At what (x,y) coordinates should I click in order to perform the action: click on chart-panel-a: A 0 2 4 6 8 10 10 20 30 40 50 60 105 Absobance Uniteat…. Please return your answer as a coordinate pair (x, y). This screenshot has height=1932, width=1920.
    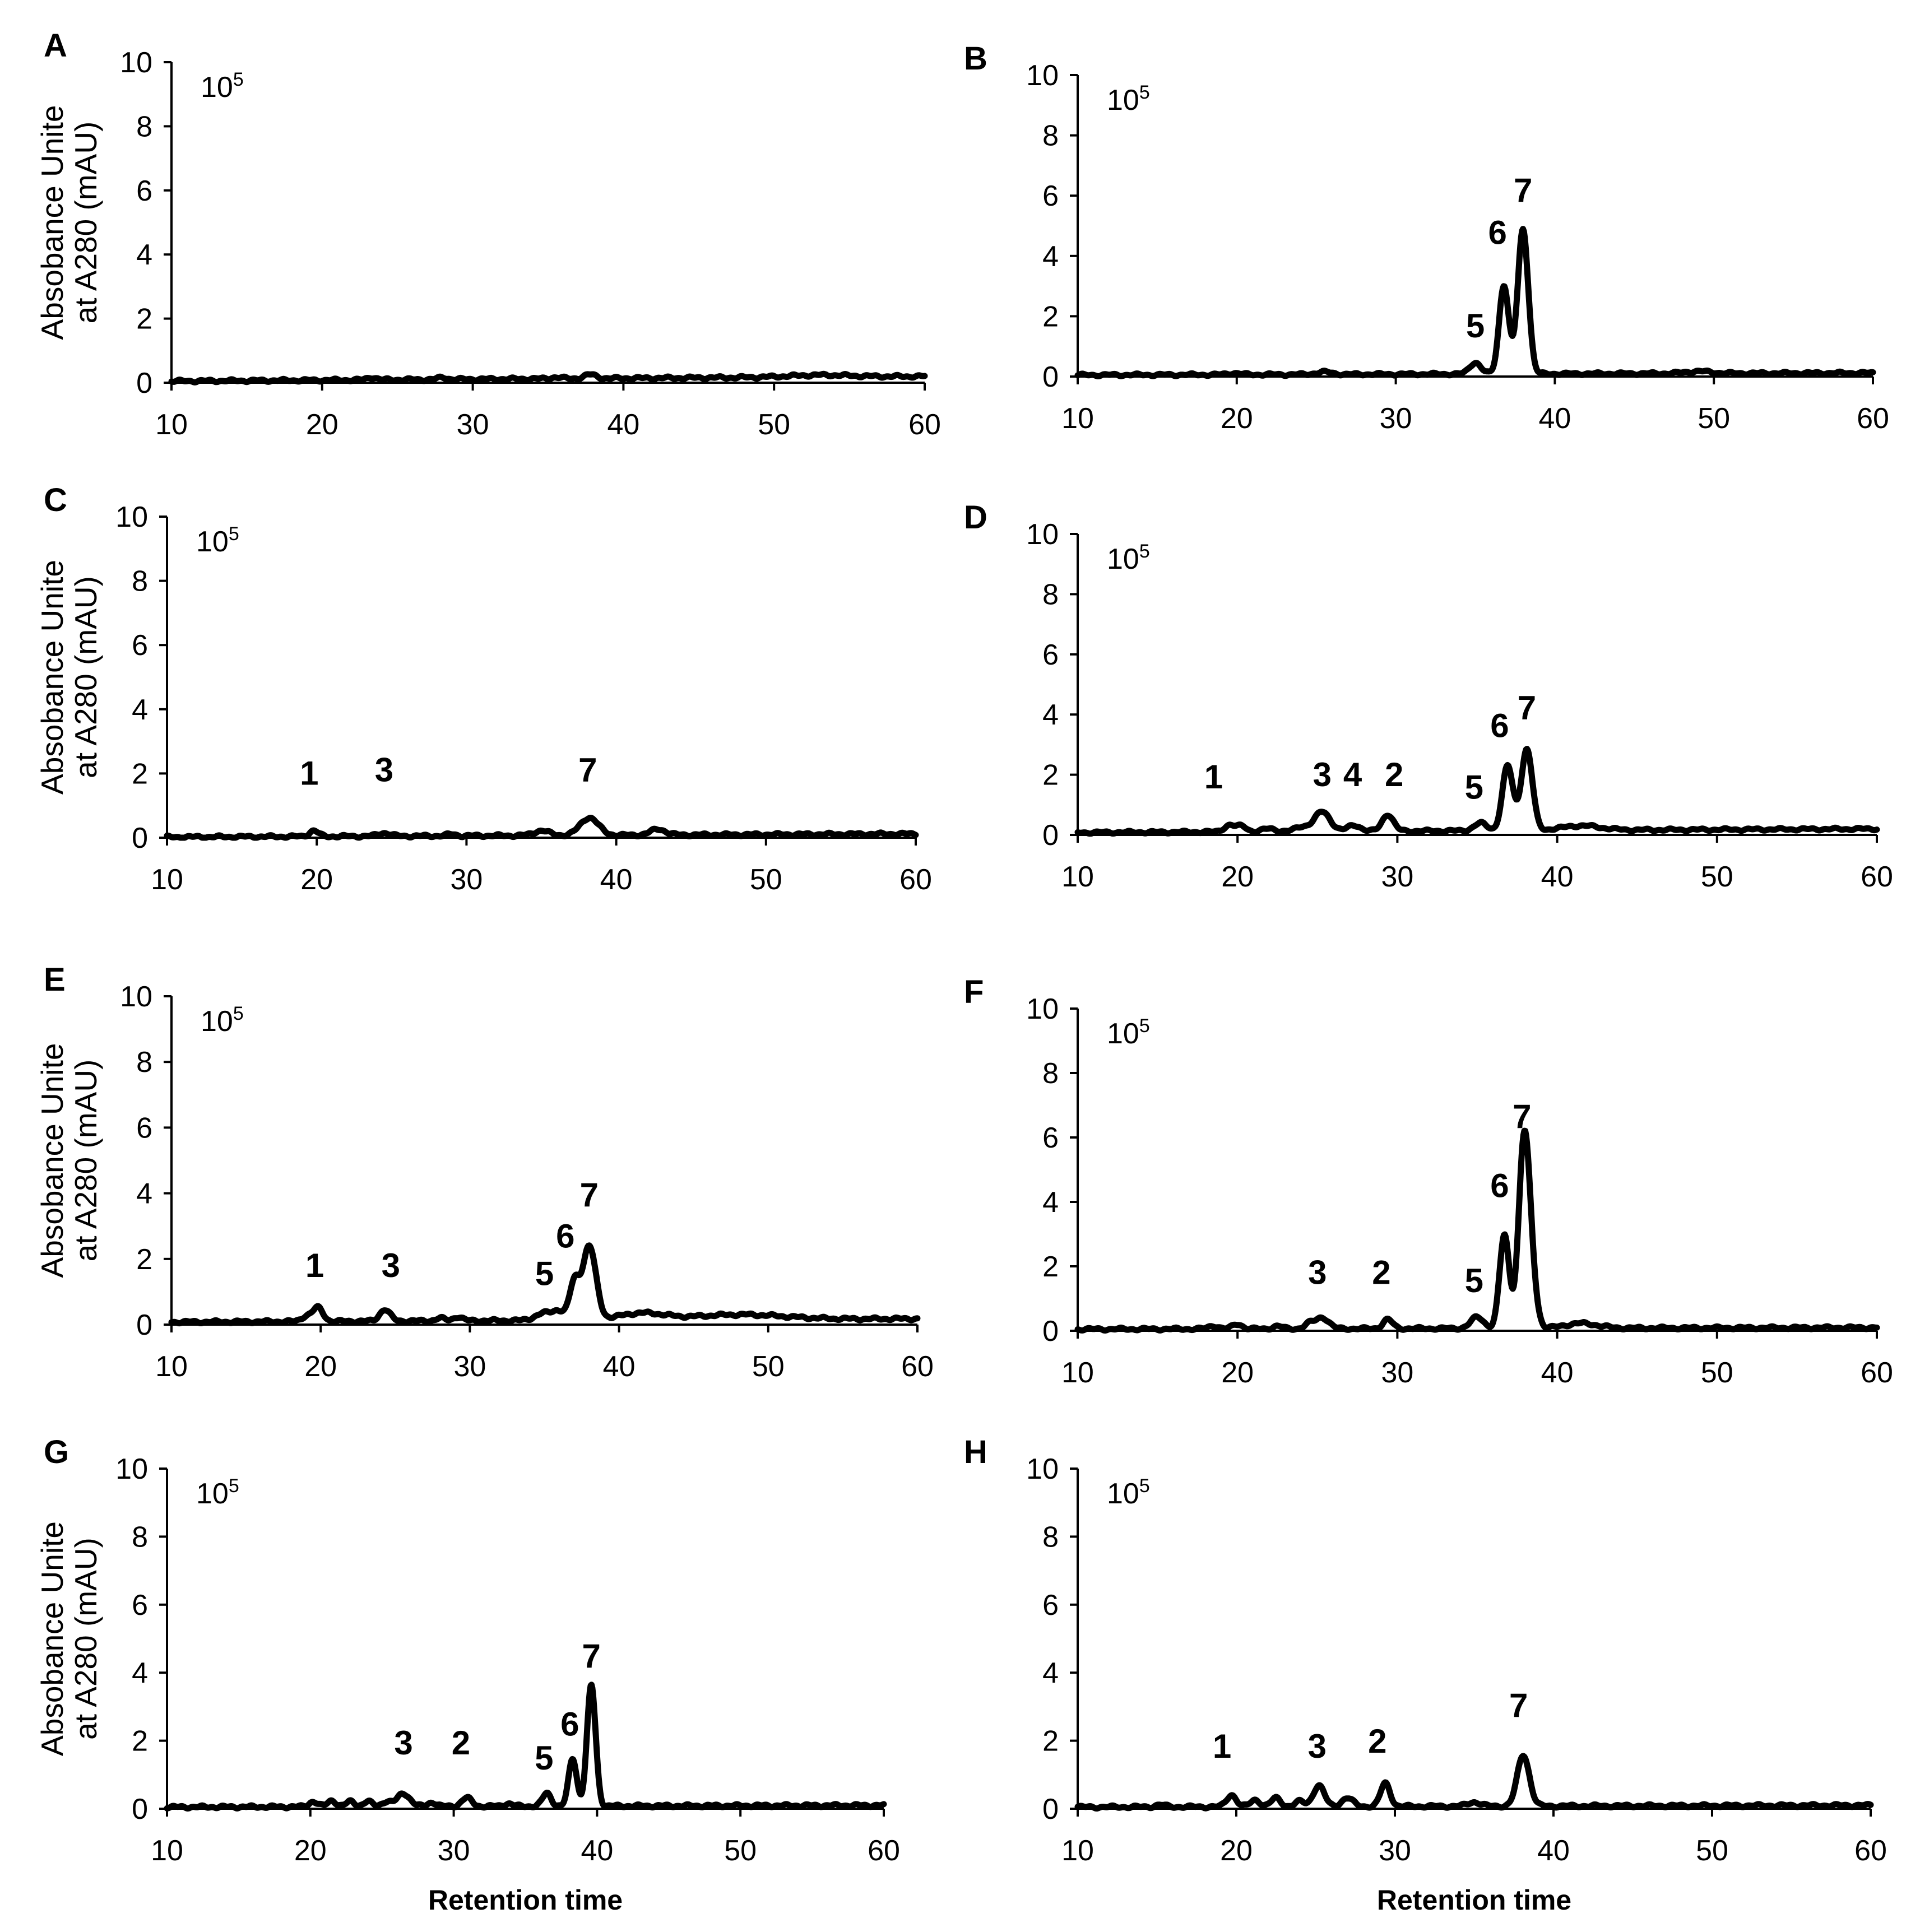
    Looking at the image, I should click on (488, 234).